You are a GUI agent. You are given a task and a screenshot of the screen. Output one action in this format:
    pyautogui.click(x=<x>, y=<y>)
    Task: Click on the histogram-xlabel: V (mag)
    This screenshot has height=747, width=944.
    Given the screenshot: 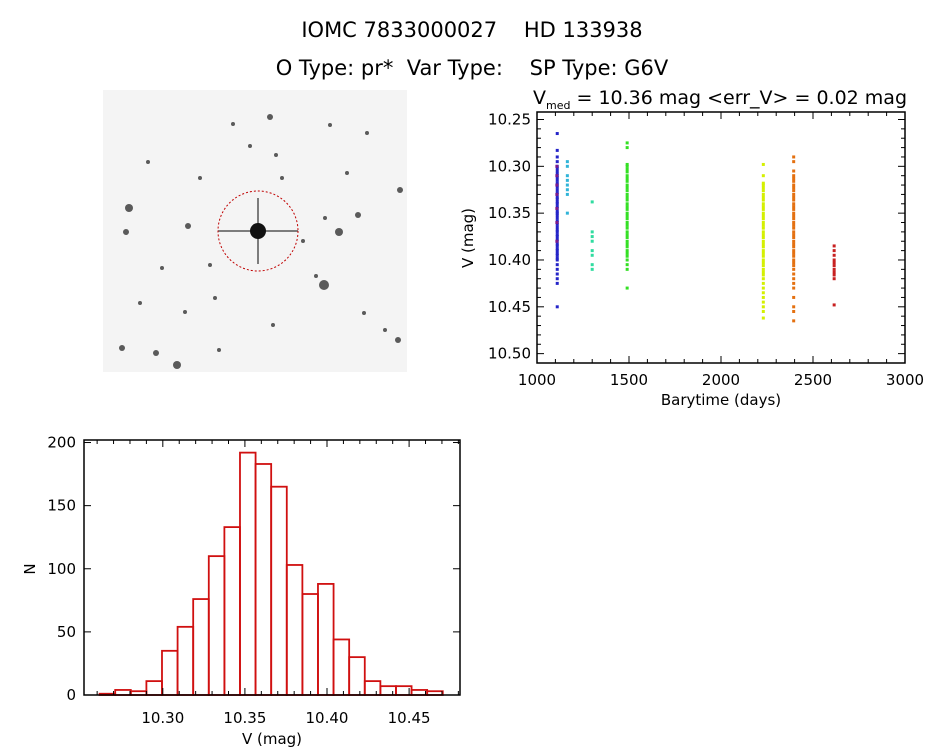 What is the action you would take?
    pyautogui.click(x=272, y=738)
    